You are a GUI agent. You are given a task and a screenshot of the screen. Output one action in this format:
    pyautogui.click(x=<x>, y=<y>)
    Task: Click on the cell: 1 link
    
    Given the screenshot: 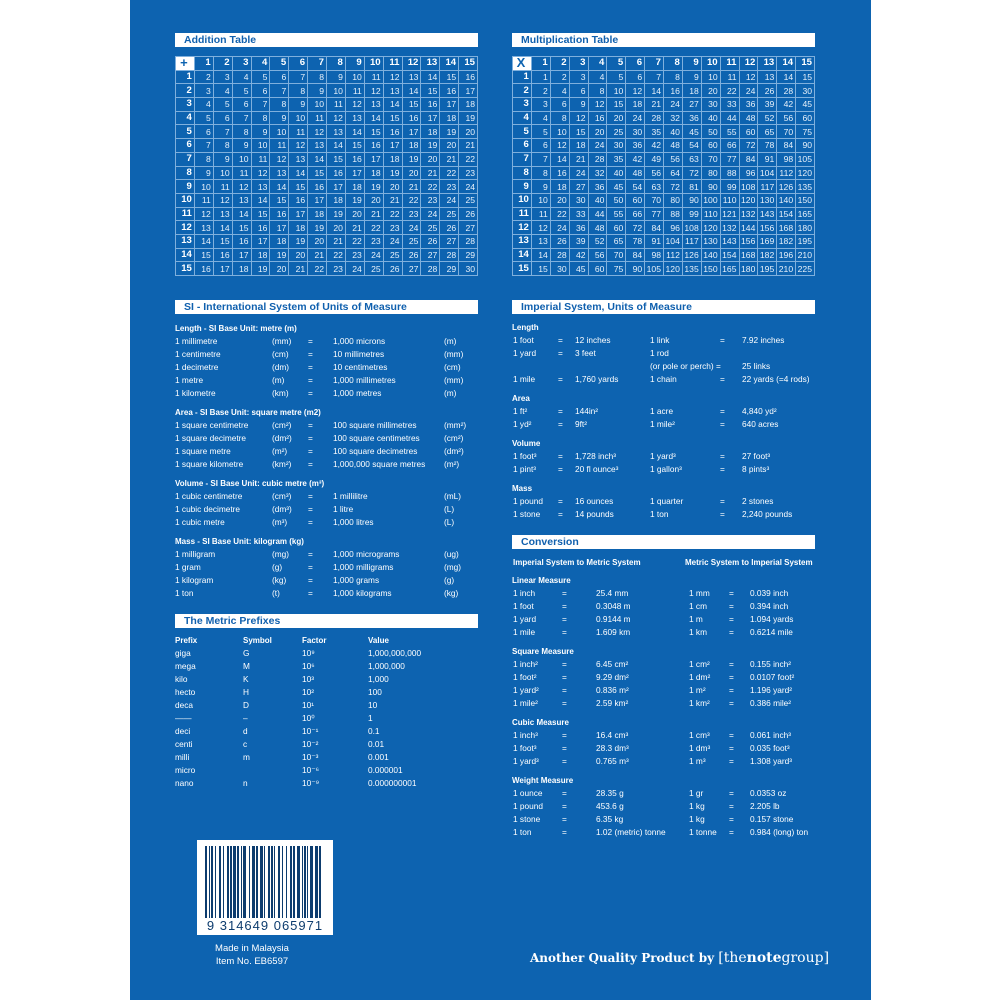 What is the action you would take?
    pyautogui.click(x=660, y=340)
    